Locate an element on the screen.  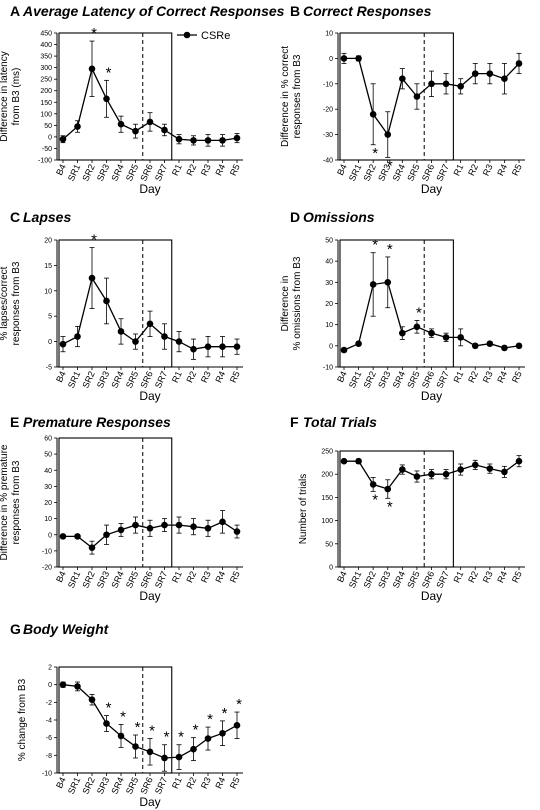
legend: CSRe is located at coordinates (203, 36).